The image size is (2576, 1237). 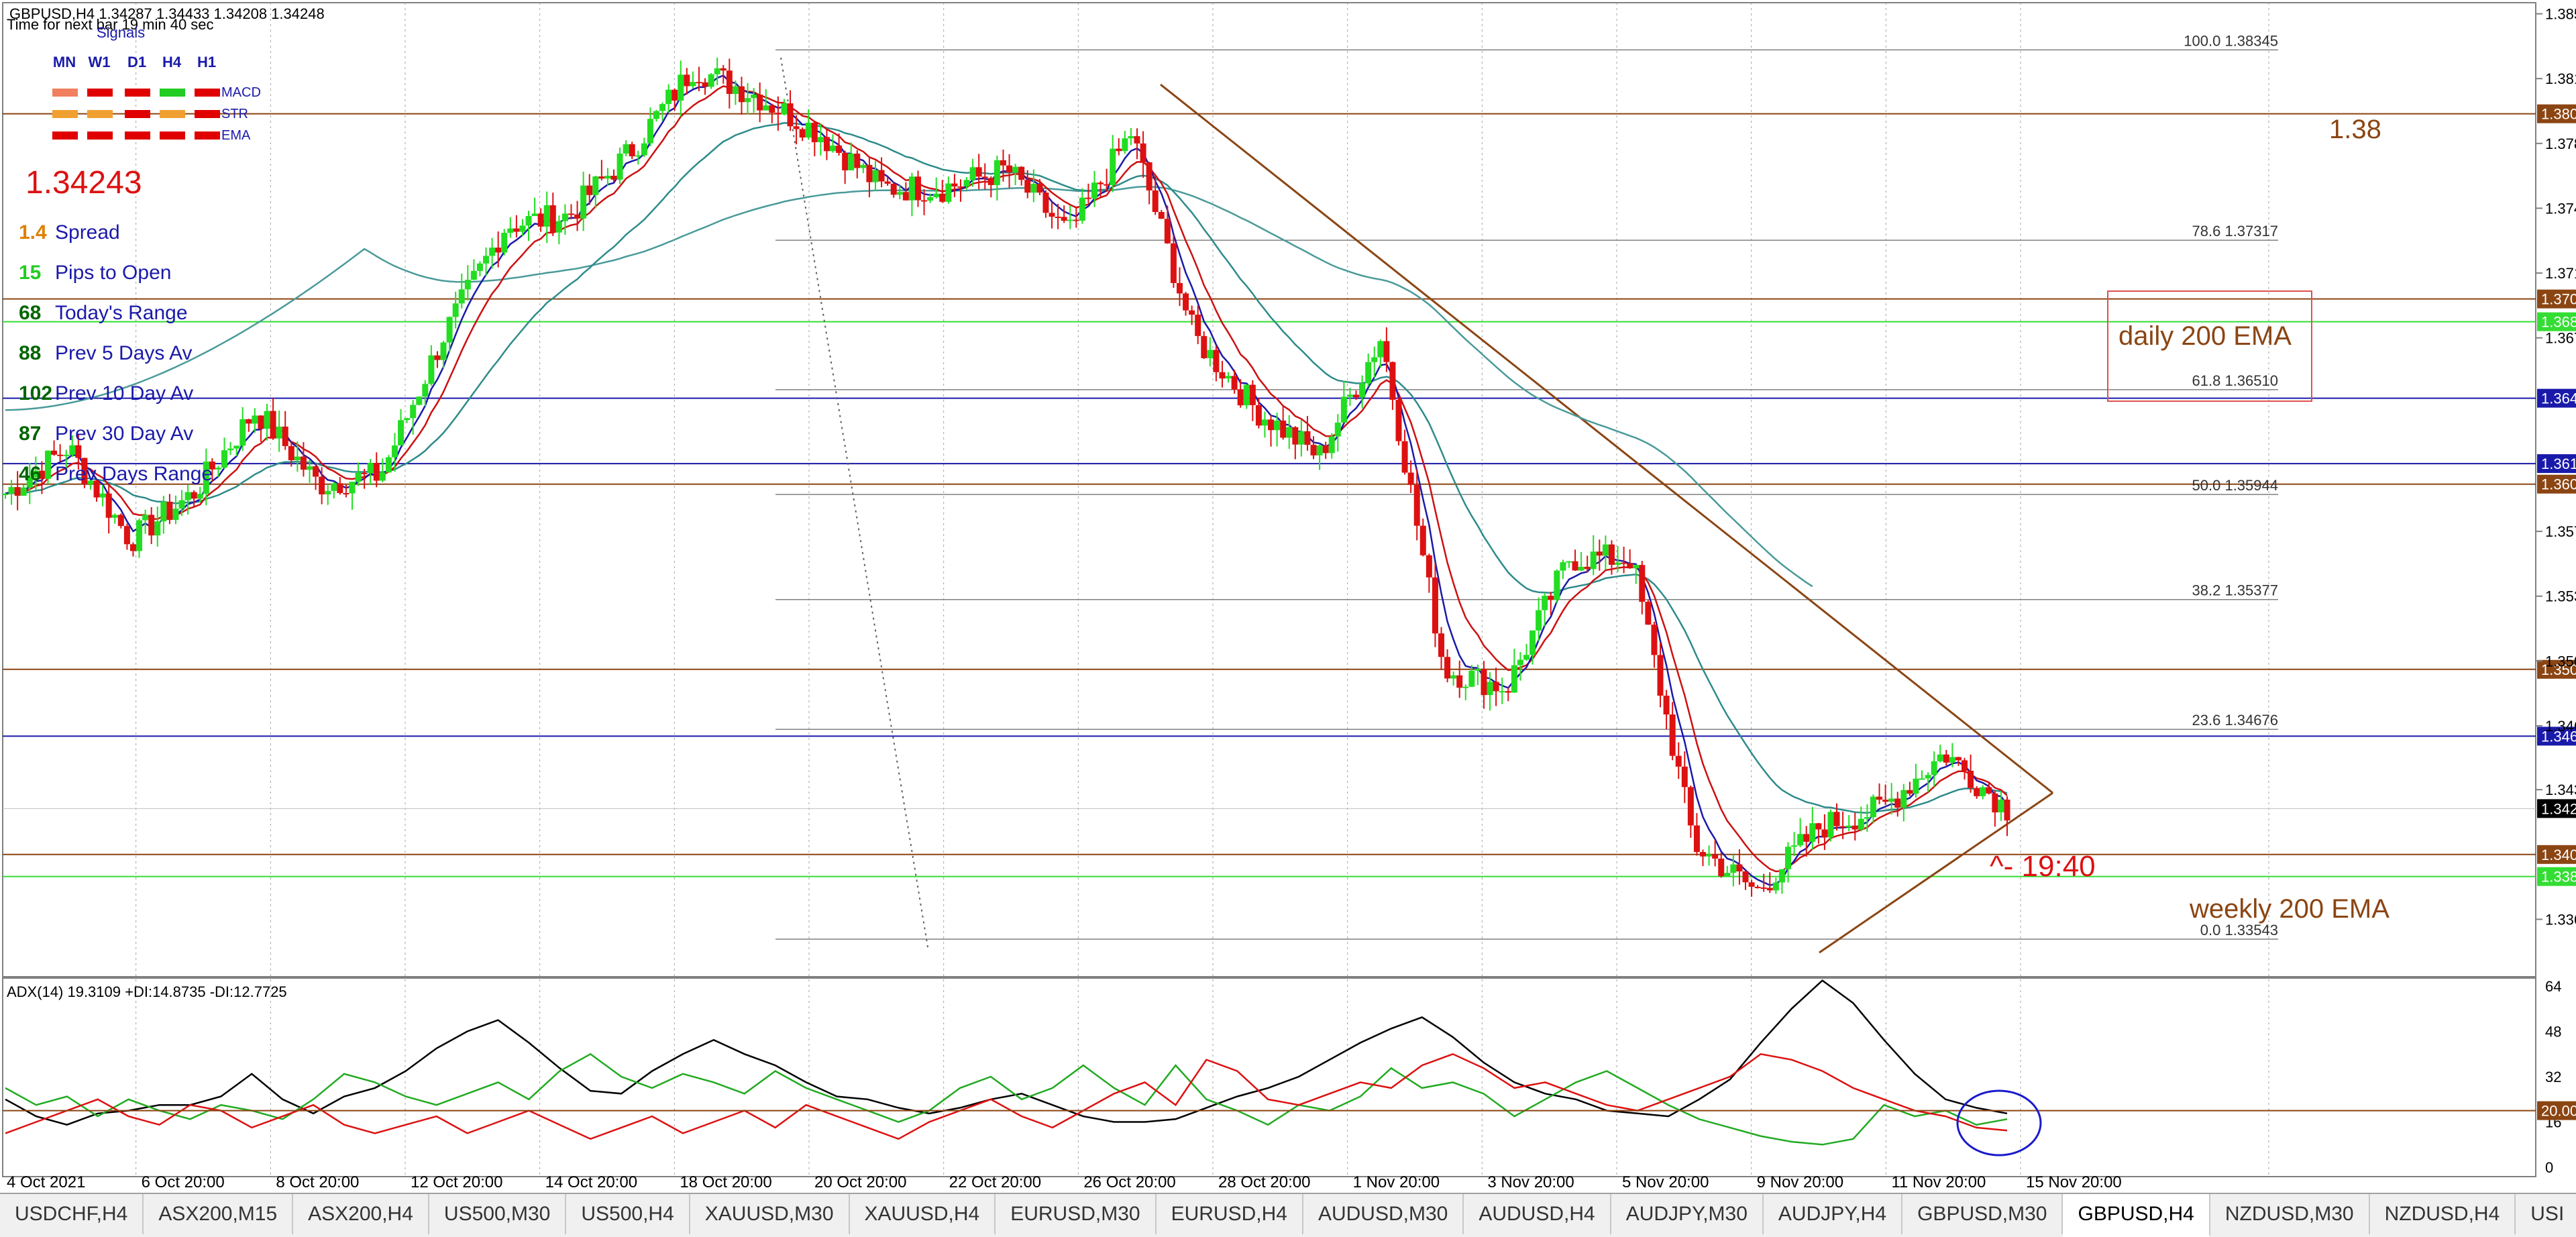 I want to click on symbol-tab: ASX200,H4, so click(x=361, y=1214).